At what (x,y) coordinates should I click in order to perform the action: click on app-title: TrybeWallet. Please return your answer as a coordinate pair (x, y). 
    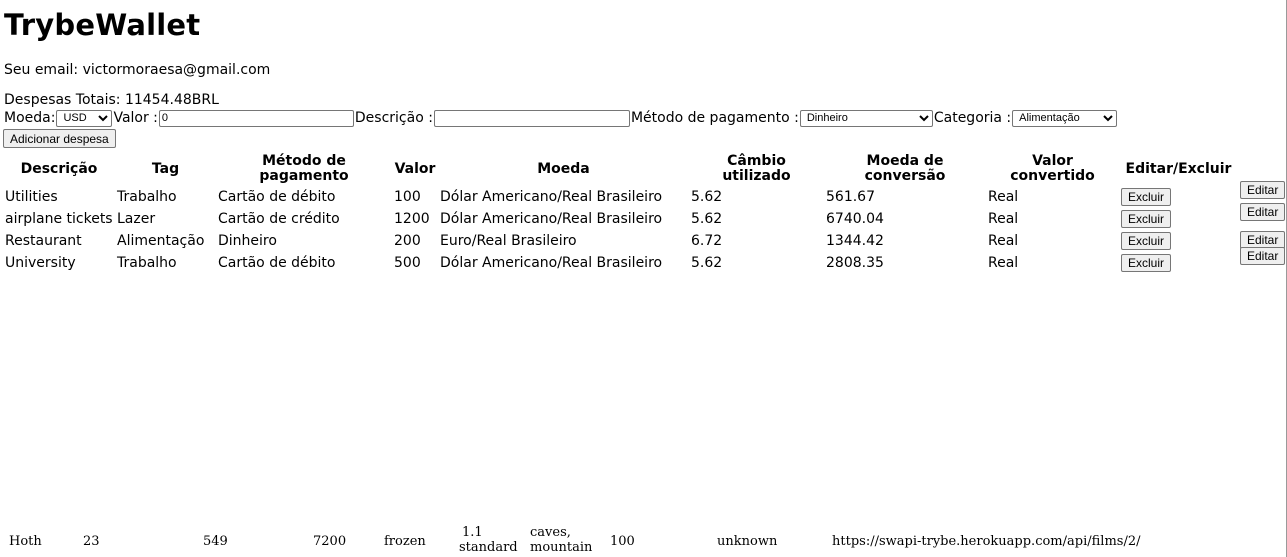
    Looking at the image, I should click on (102, 25).